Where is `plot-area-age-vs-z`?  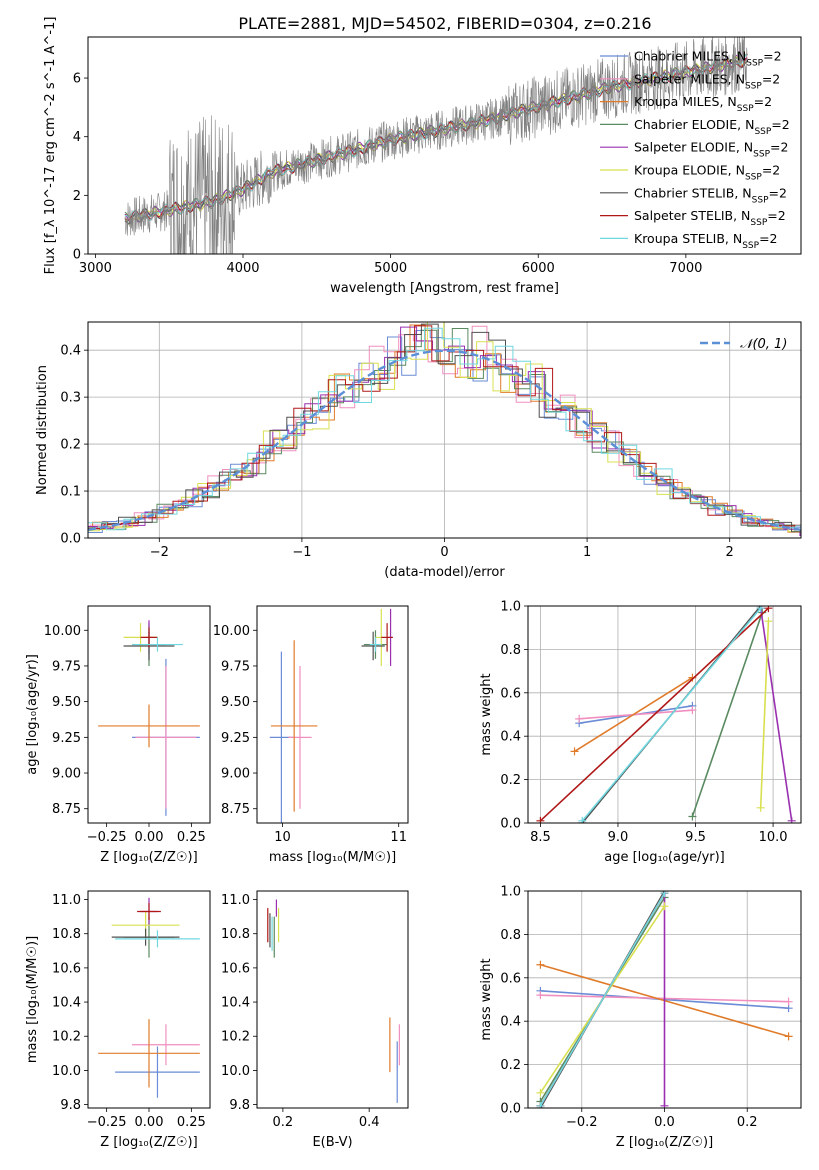 plot-area-age-vs-z is located at coordinates (149, 718).